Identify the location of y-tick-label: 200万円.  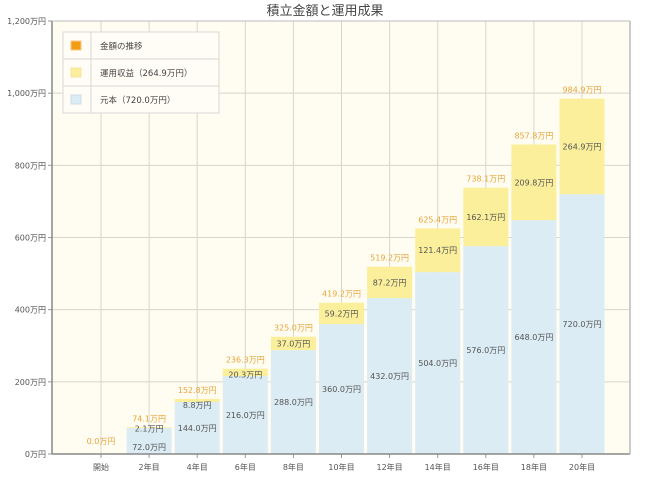
(30, 382).